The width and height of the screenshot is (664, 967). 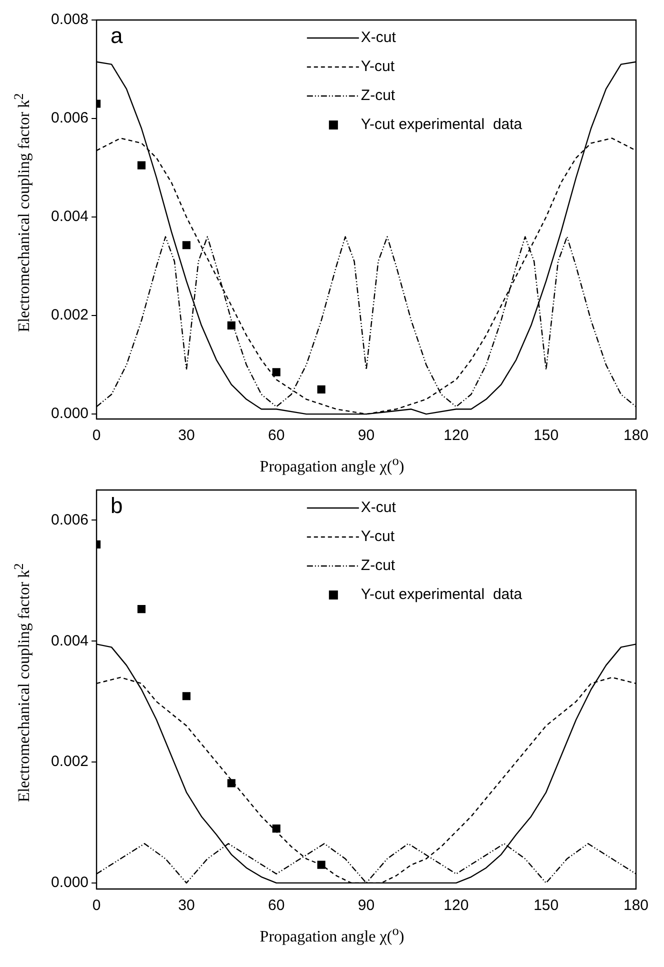 What do you see at coordinates (116, 505) in the screenshot?
I see `annotation: b` at bounding box center [116, 505].